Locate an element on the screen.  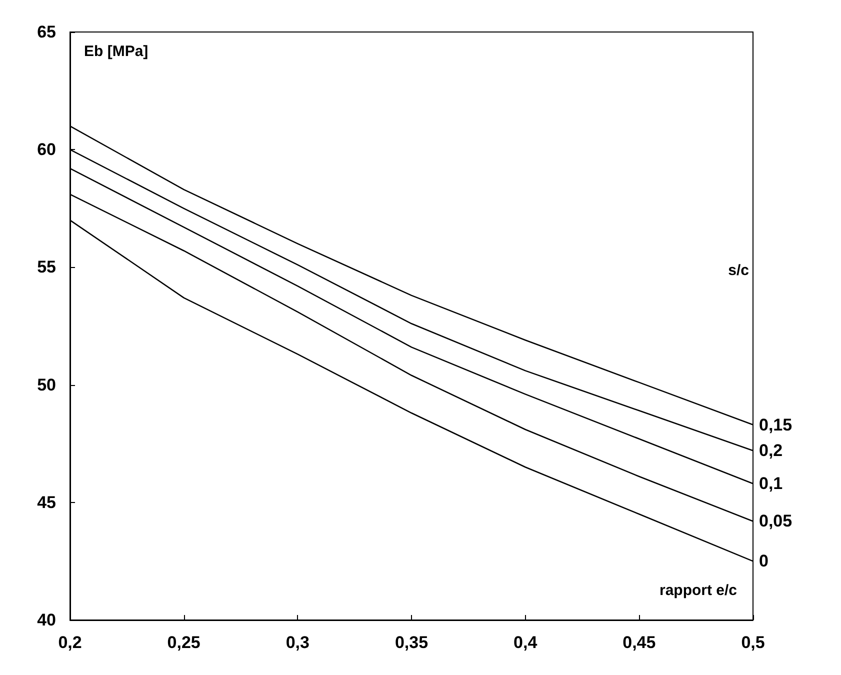
y-tick-label: 45 is located at coordinates (46, 502).